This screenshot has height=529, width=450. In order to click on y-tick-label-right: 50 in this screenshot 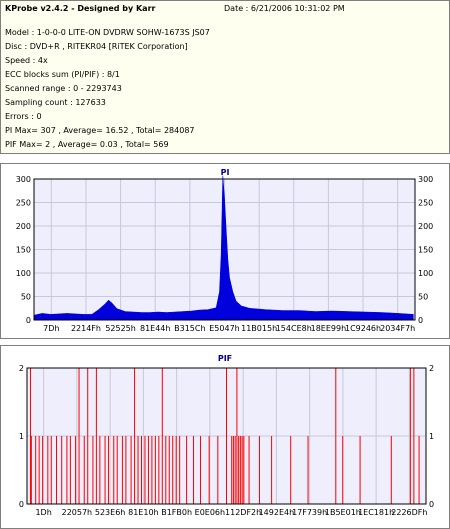, I will do `click(423, 297)`.